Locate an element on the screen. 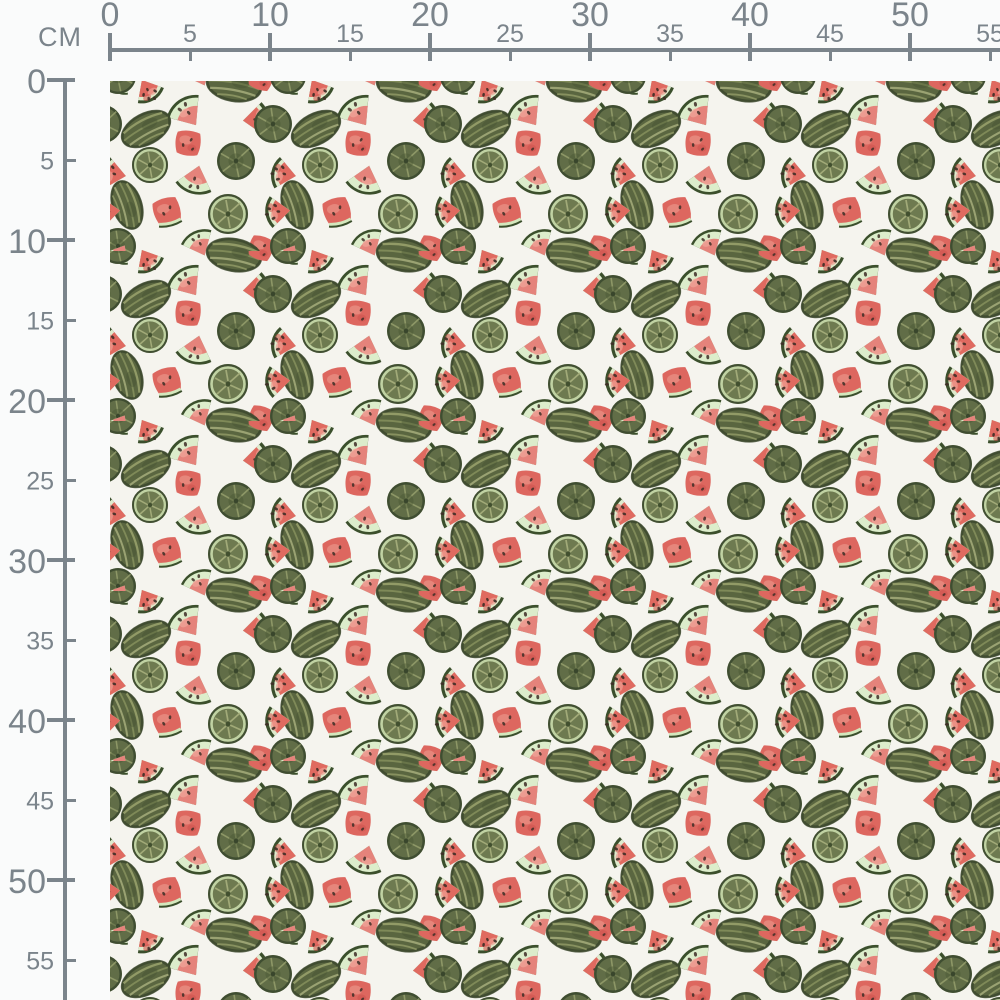 Image resolution: width=1000 pixels, height=1000 pixels. horizontal-ruler-line is located at coordinates (554, 50).